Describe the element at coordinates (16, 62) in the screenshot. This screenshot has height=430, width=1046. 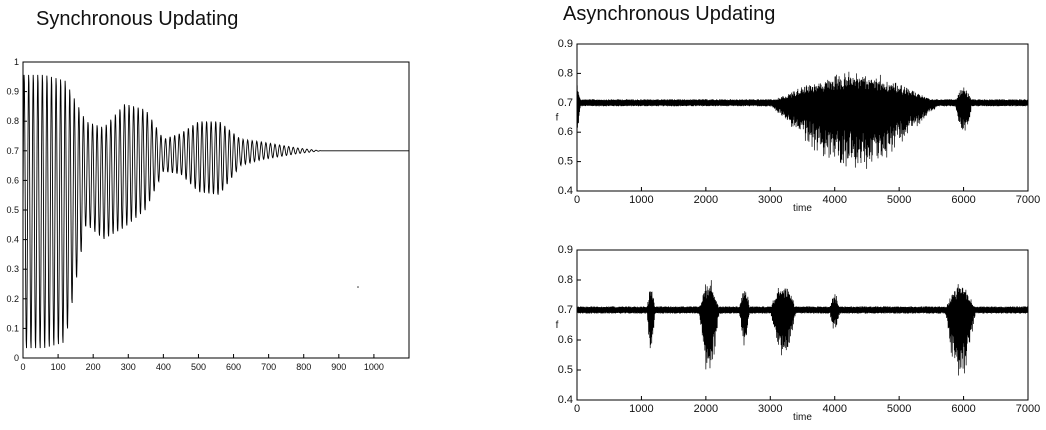
I see `y-tick-label: 1` at that location.